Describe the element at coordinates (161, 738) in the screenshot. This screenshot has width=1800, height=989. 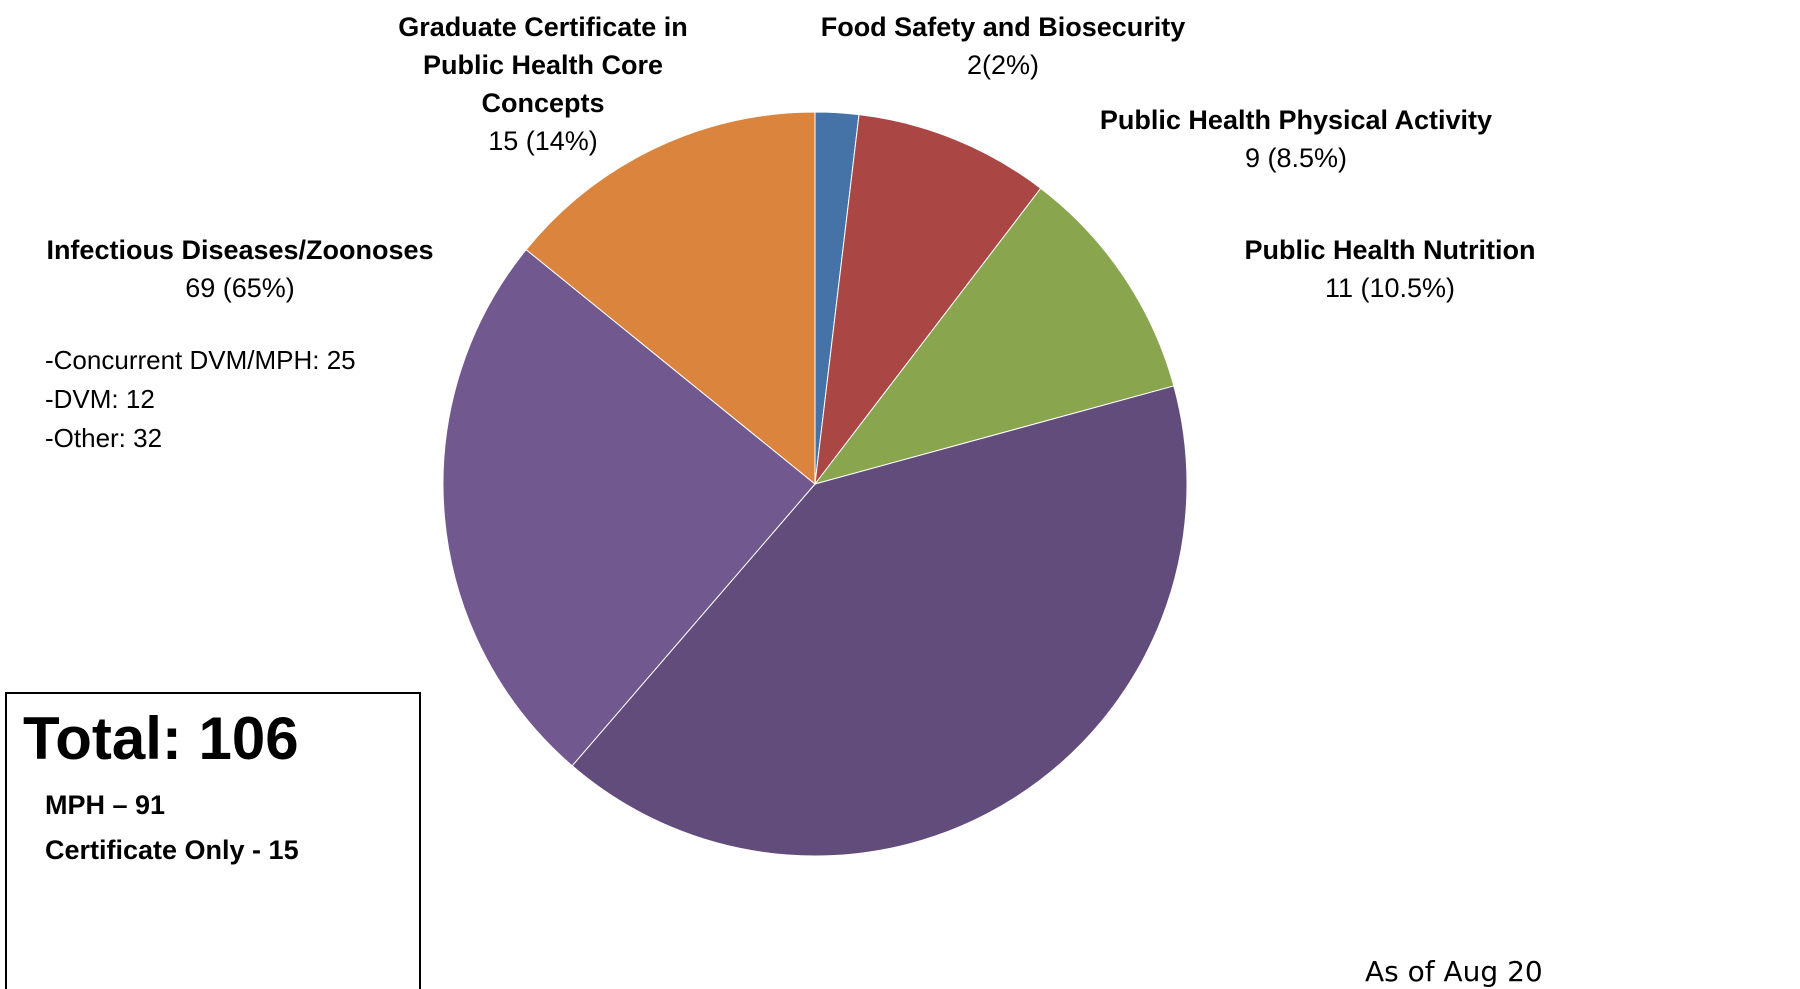
I see `total: Total: 106` at that location.